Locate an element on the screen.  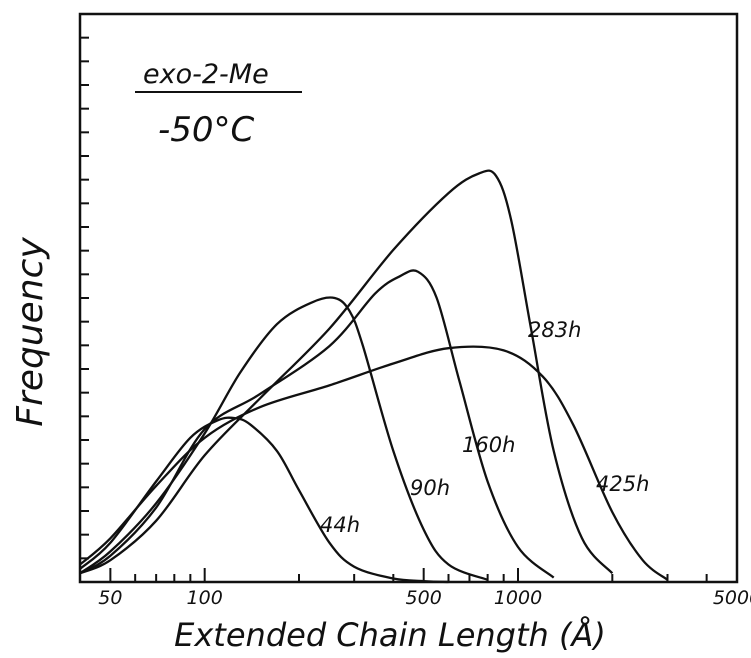
series-label-283h: 283h is located at coordinates (554, 330).